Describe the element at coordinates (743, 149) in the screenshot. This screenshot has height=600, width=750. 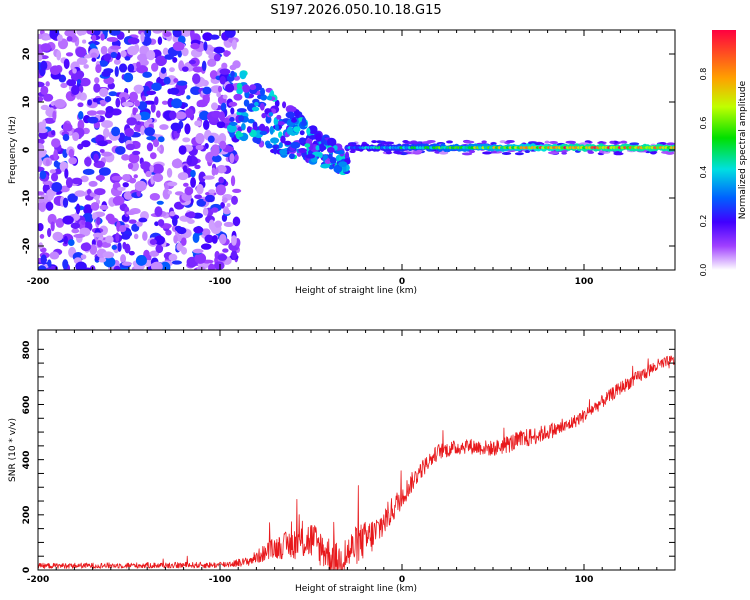
I see `colorbar-label: Normalized spectral amplitude` at that location.